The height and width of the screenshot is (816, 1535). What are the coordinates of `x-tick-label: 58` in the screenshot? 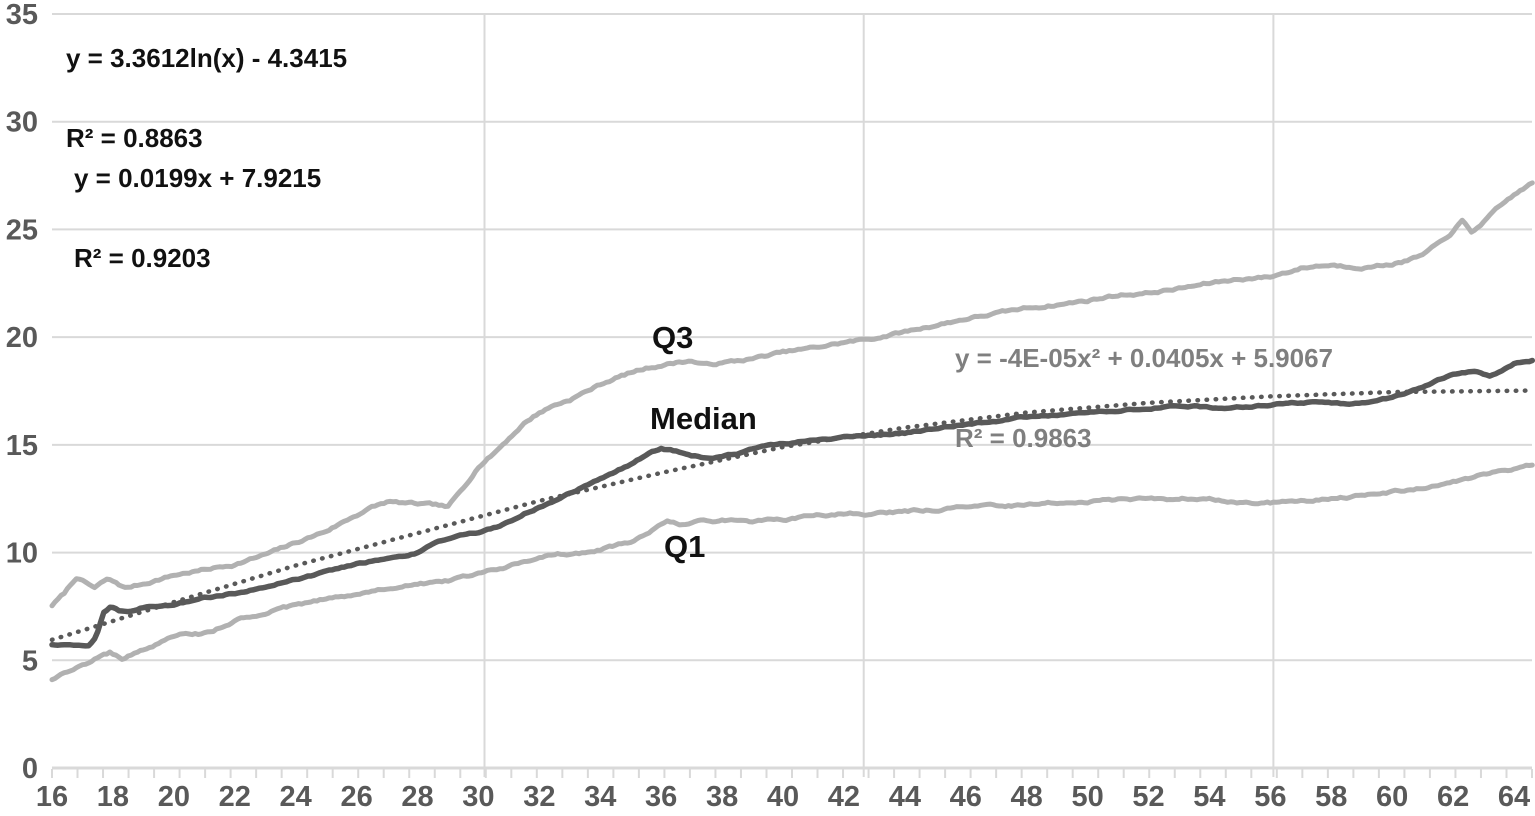 It's located at (1331, 797).